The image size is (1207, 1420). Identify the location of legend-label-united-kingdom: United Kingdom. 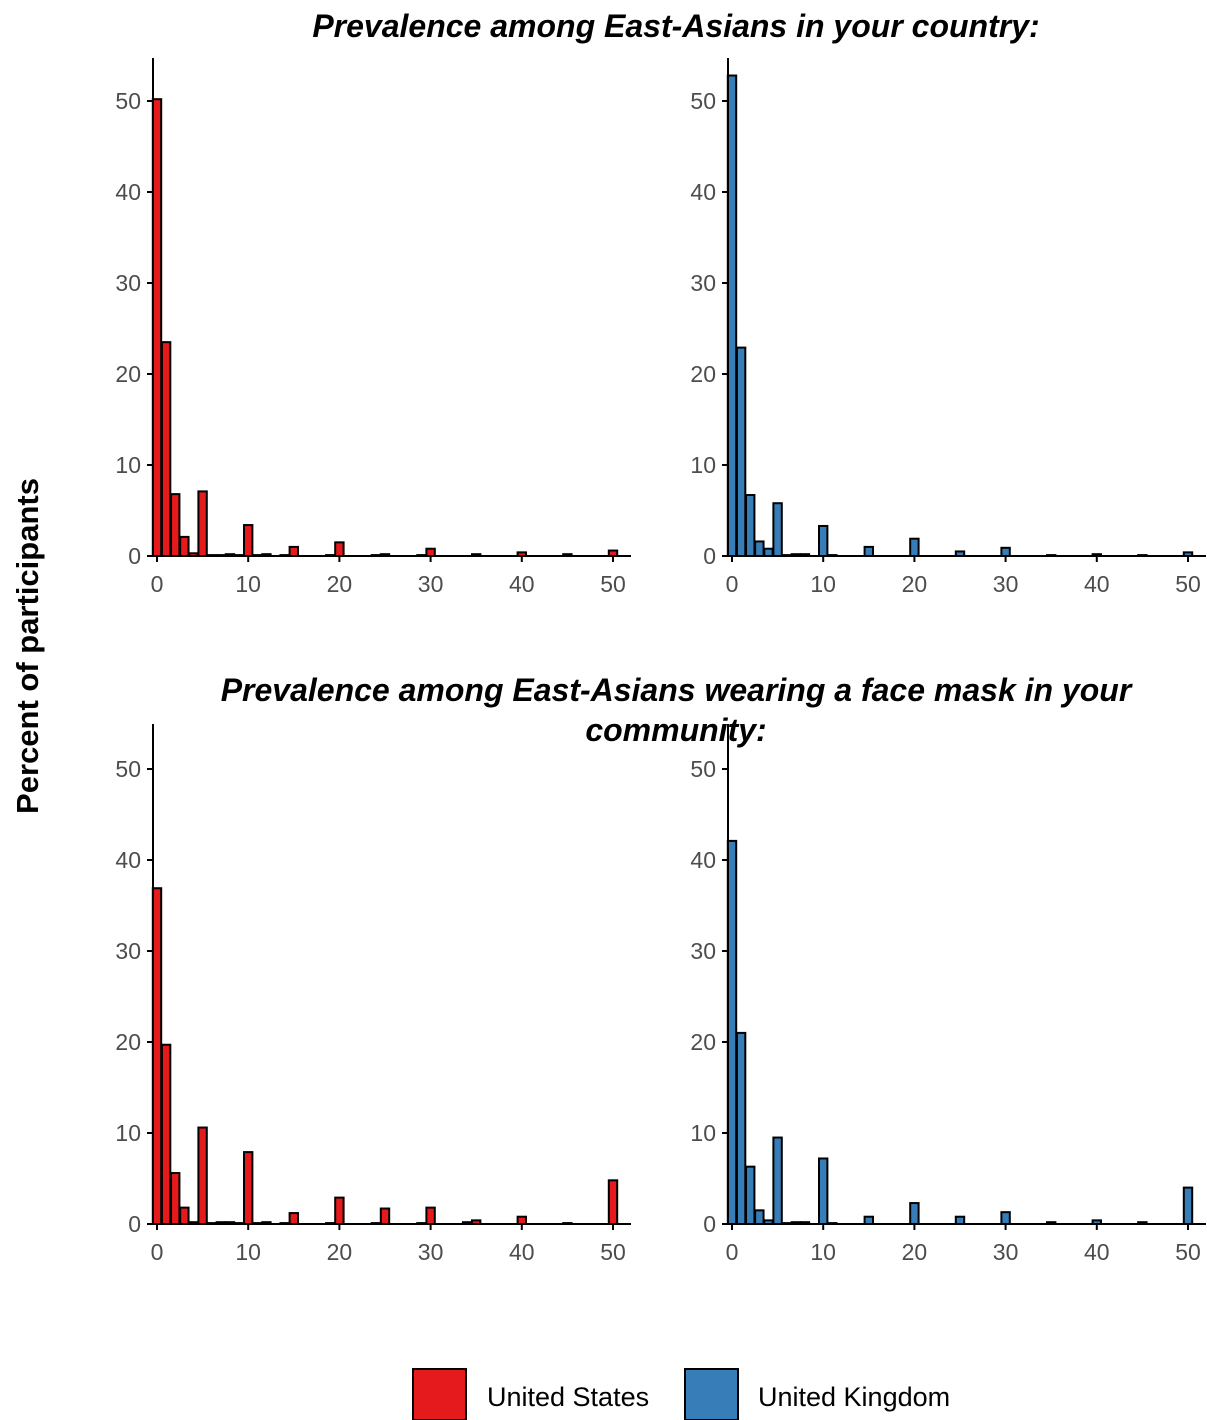
(854, 1397).